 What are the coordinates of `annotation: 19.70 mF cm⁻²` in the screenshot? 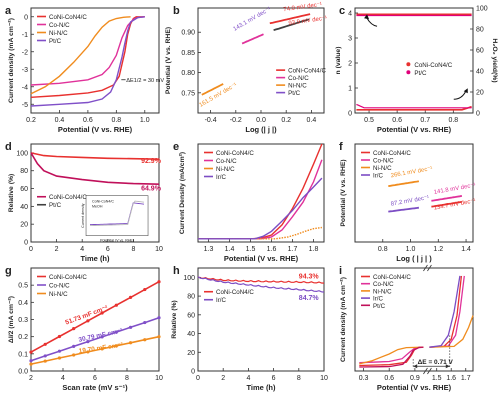 It's located at (101, 348).